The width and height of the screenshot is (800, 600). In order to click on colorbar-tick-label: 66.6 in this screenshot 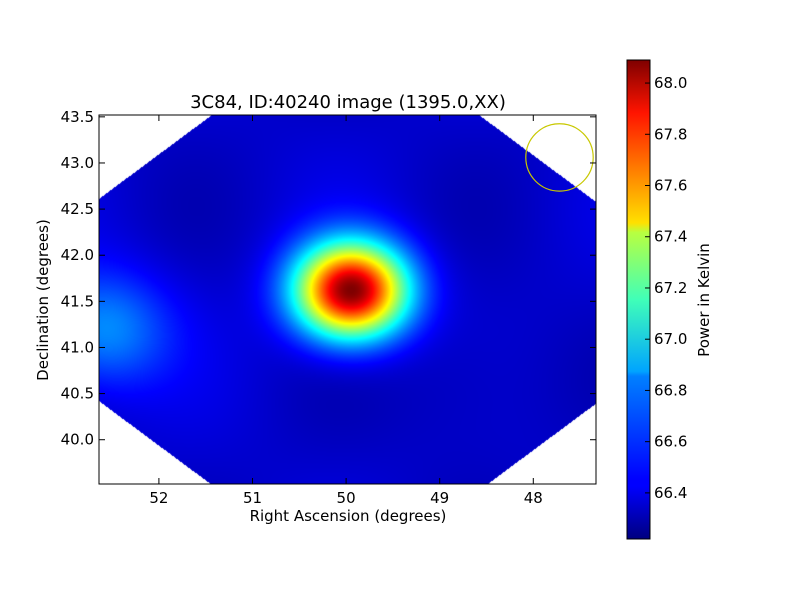, I will do `click(670, 442)`.